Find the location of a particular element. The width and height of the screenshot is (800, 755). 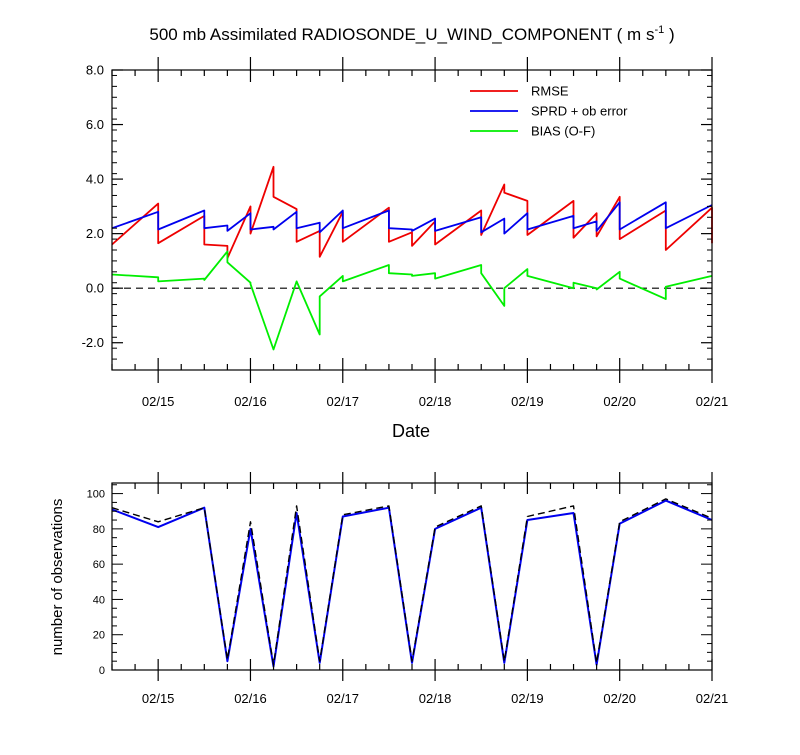

top-x-tick-label: 02/19 is located at coordinates (527, 401).